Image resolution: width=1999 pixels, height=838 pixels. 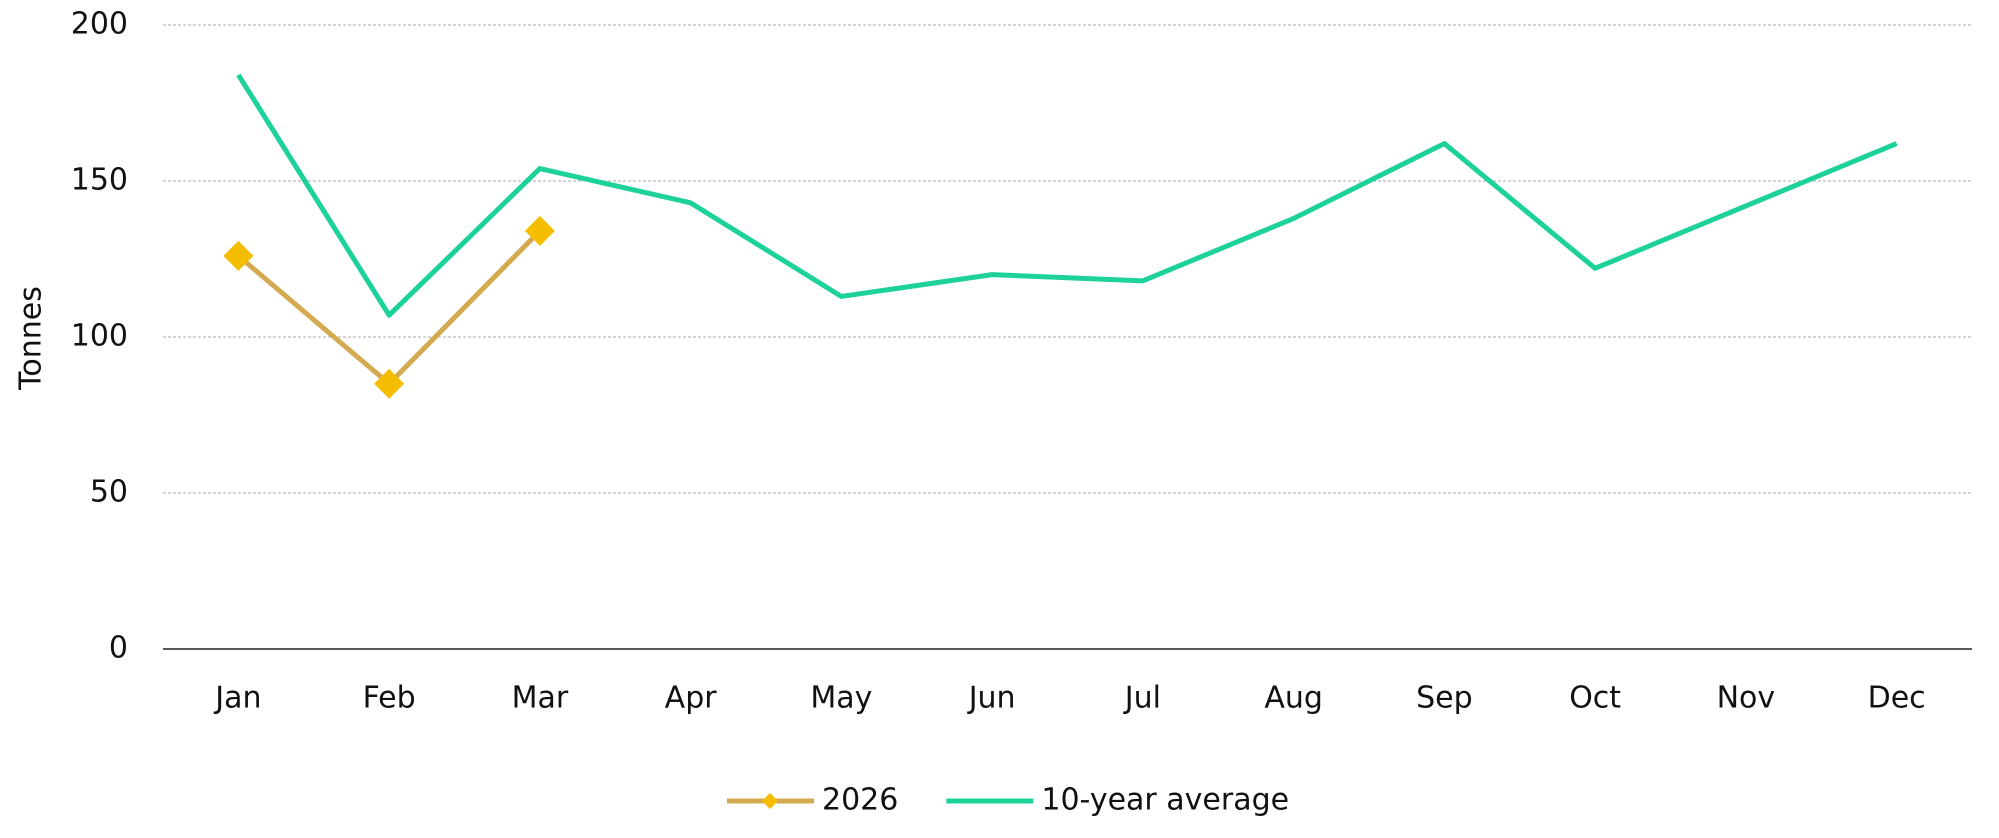 I want to click on x-tick-label: Nov, so click(x=1746, y=698).